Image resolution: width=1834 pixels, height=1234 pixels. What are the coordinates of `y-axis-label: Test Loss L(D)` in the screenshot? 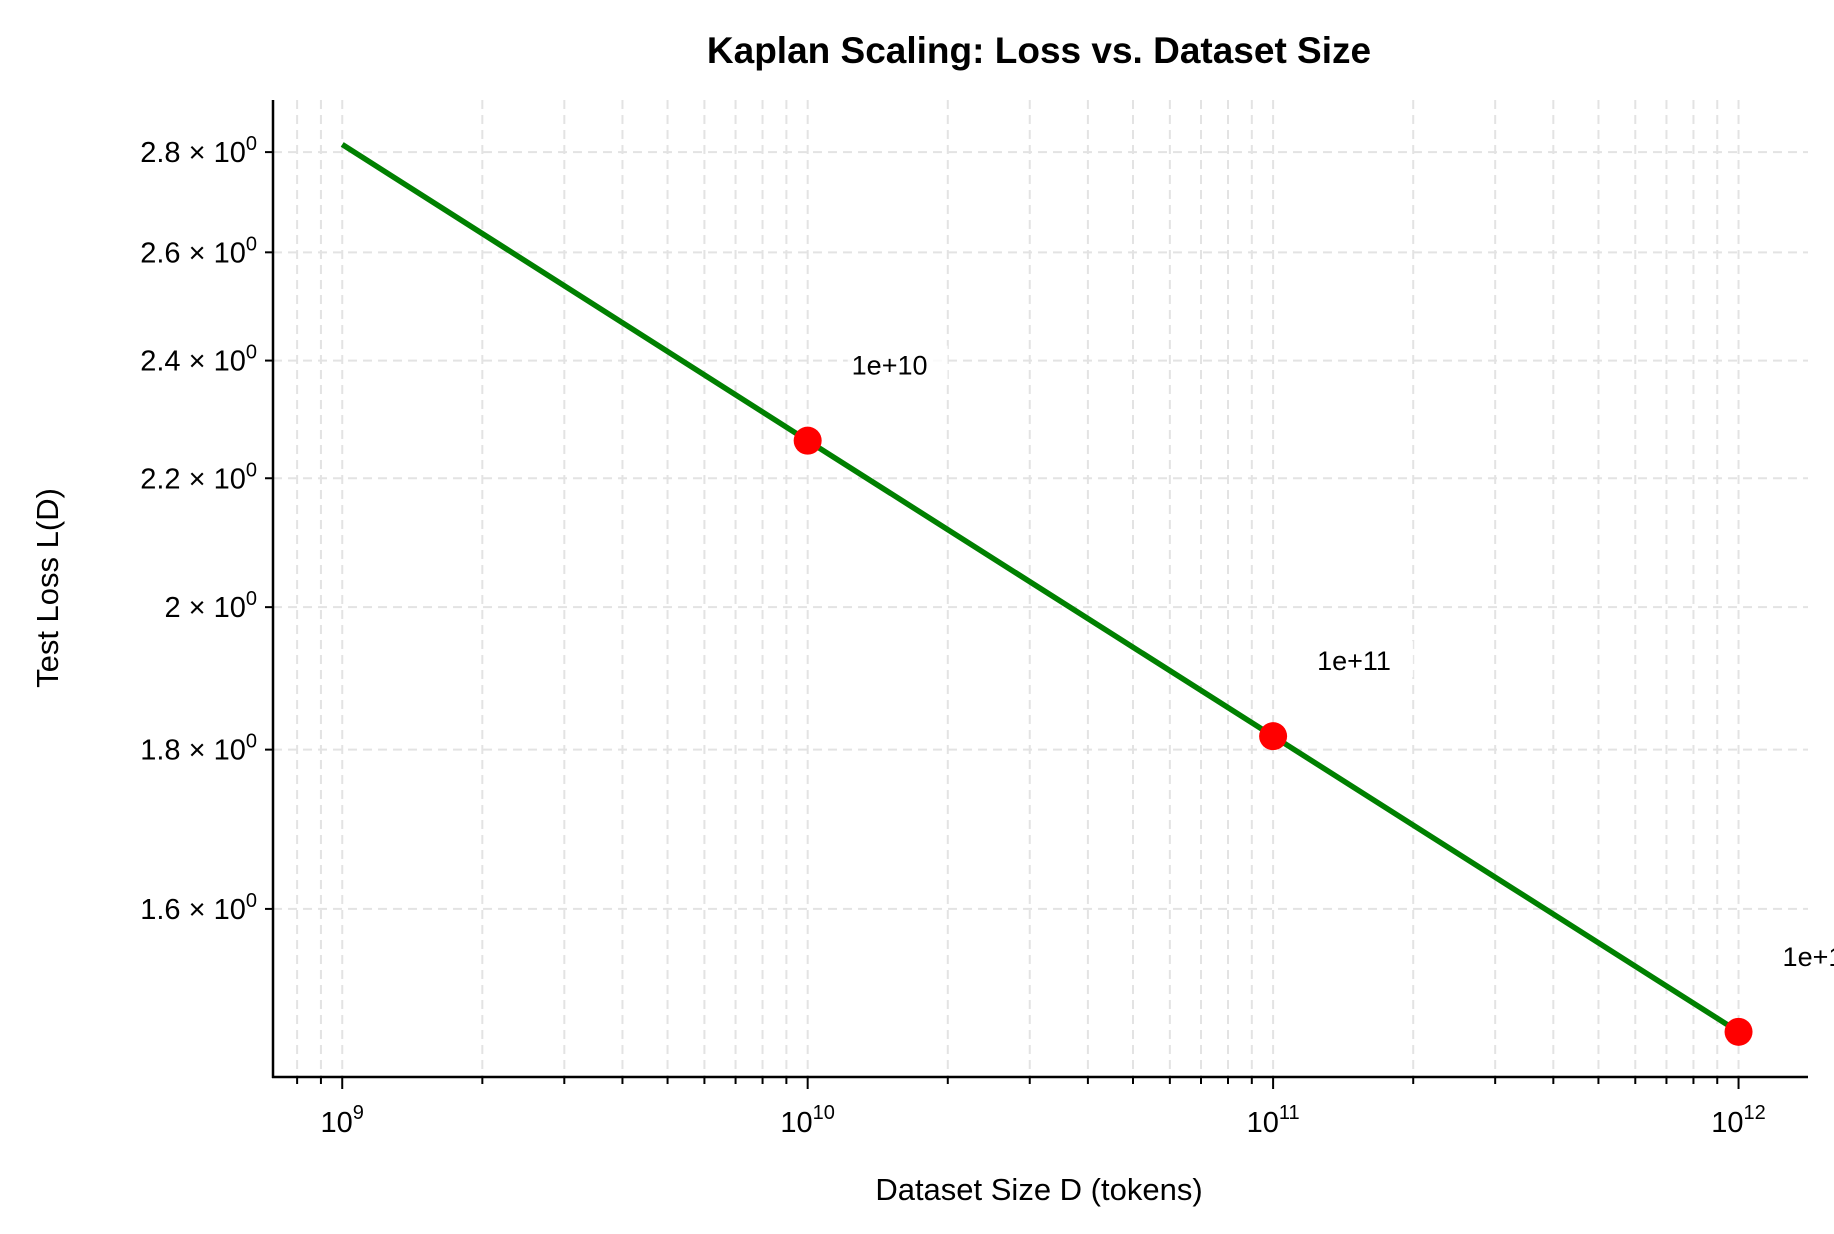 It's located at (47, 588).